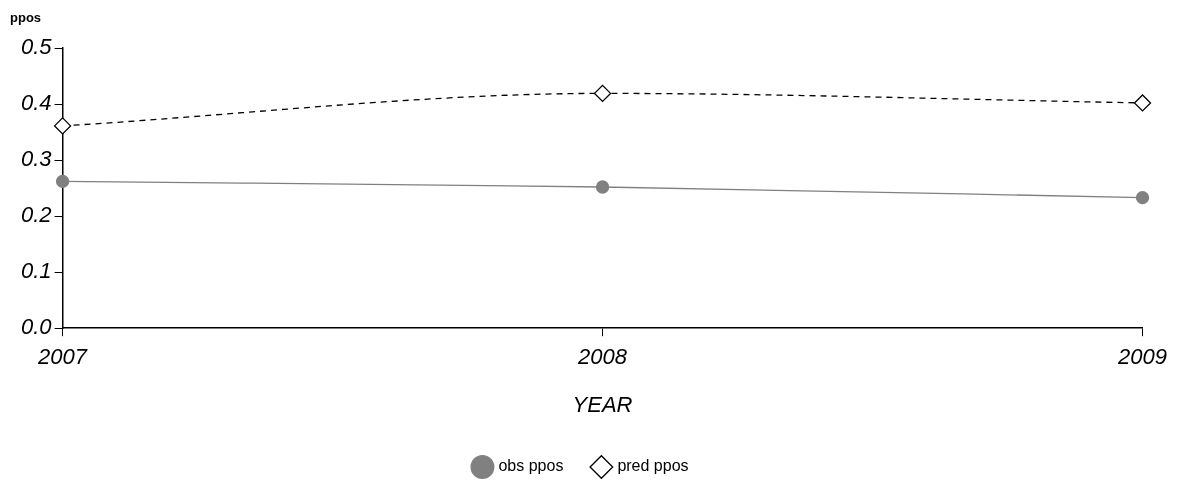  I want to click on legend-label: obs ppos, so click(531, 466).